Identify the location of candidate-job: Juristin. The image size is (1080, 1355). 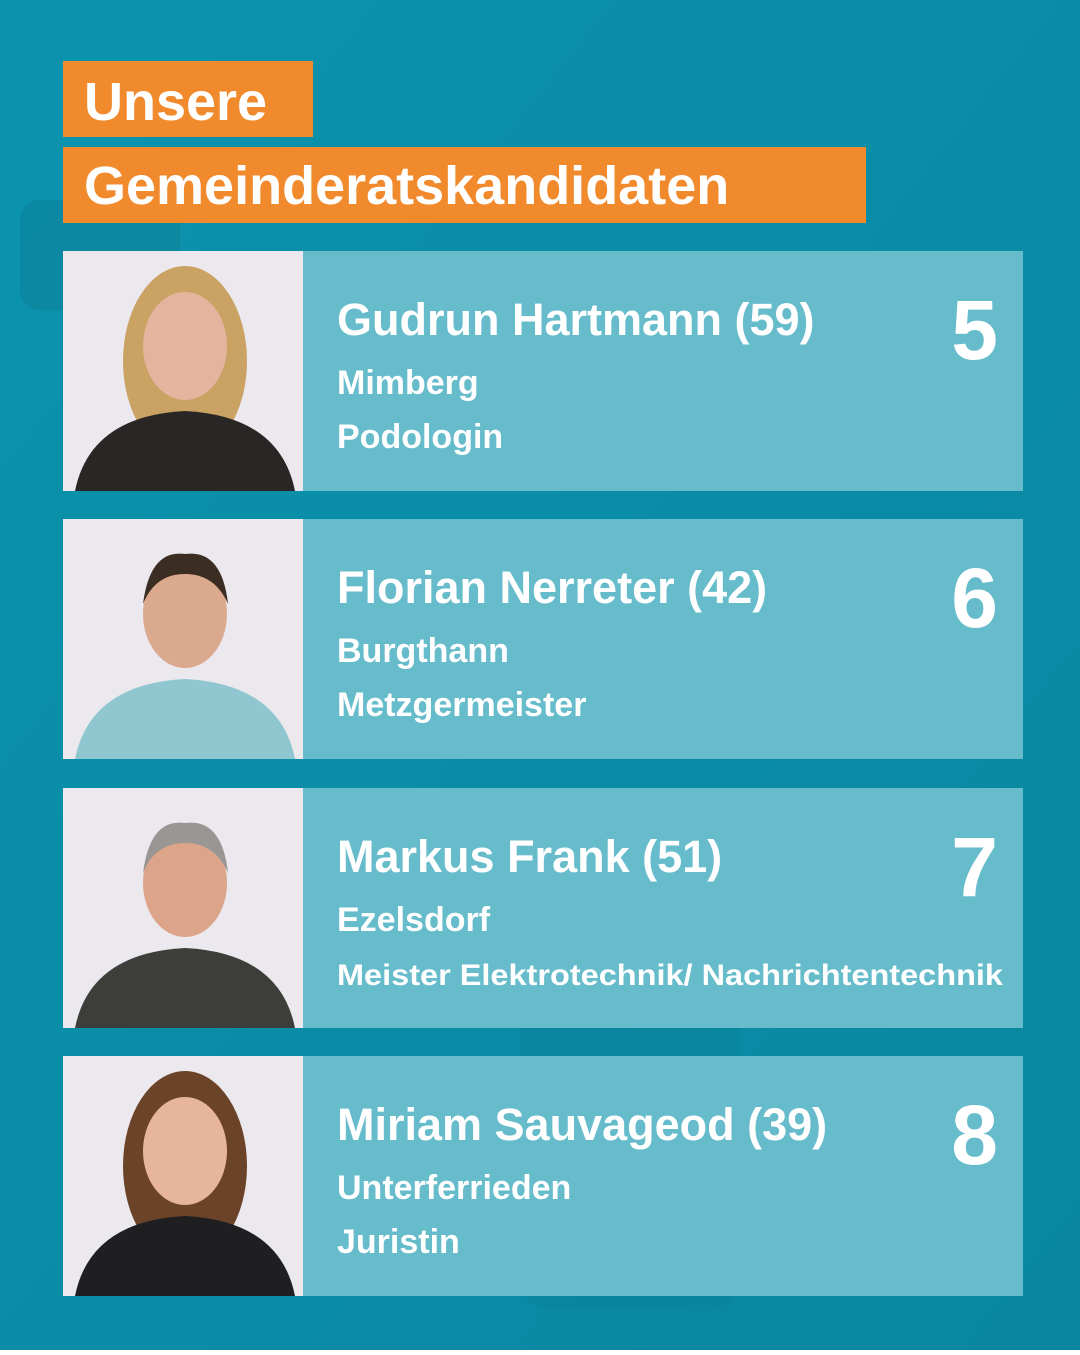
(398, 1242).